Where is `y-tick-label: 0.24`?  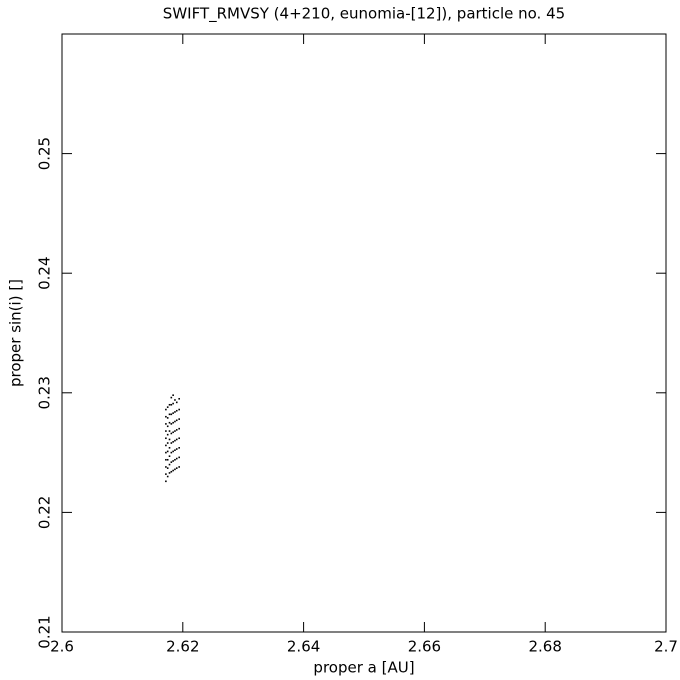 y-tick-label: 0.24 is located at coordinates (45, 272).